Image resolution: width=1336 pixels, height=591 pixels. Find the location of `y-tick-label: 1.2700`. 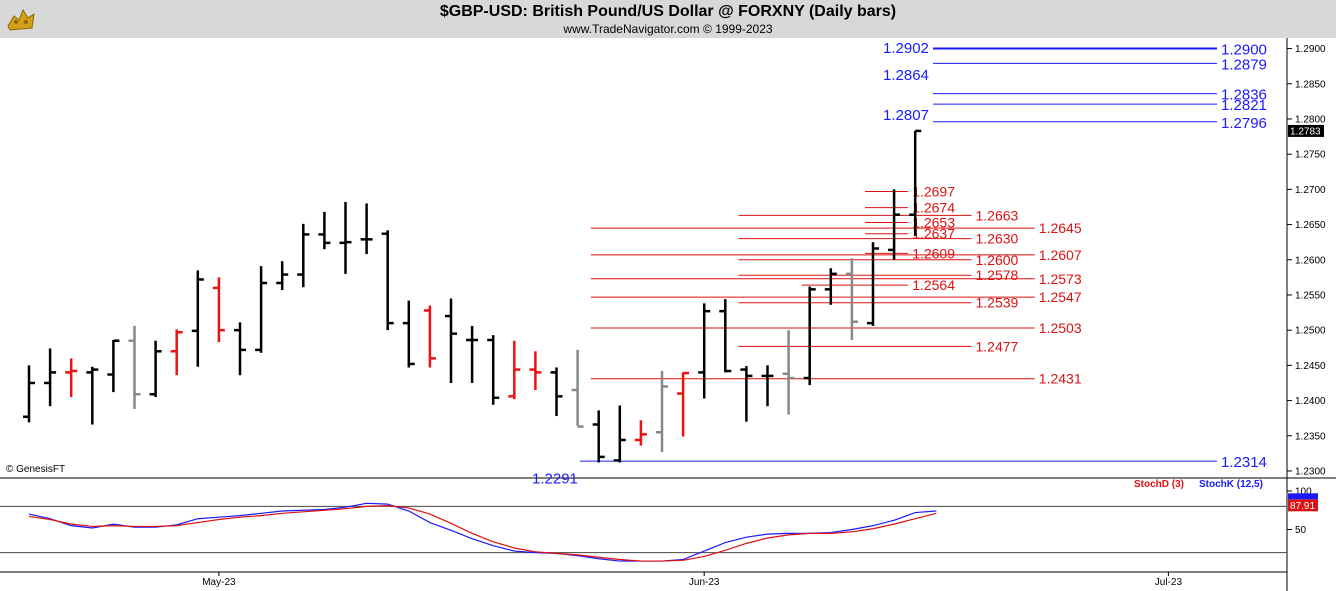

y-tick-label: 1.2700 is located at coordinates (1310, 190).